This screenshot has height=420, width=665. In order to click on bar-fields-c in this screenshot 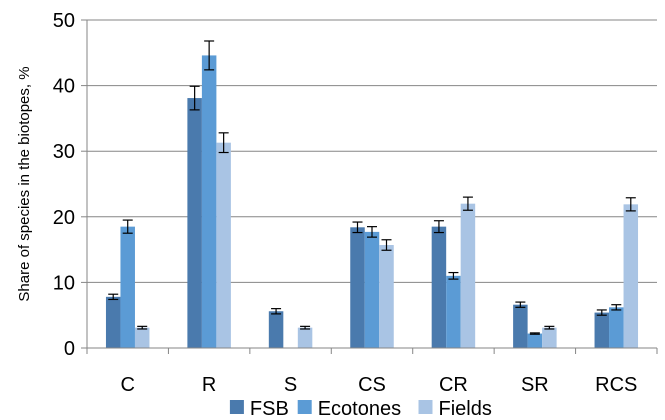, I will do `click(142, 337)`.